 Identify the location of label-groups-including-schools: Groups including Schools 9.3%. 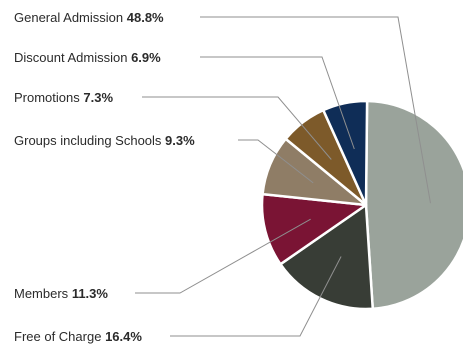
(104, 140).